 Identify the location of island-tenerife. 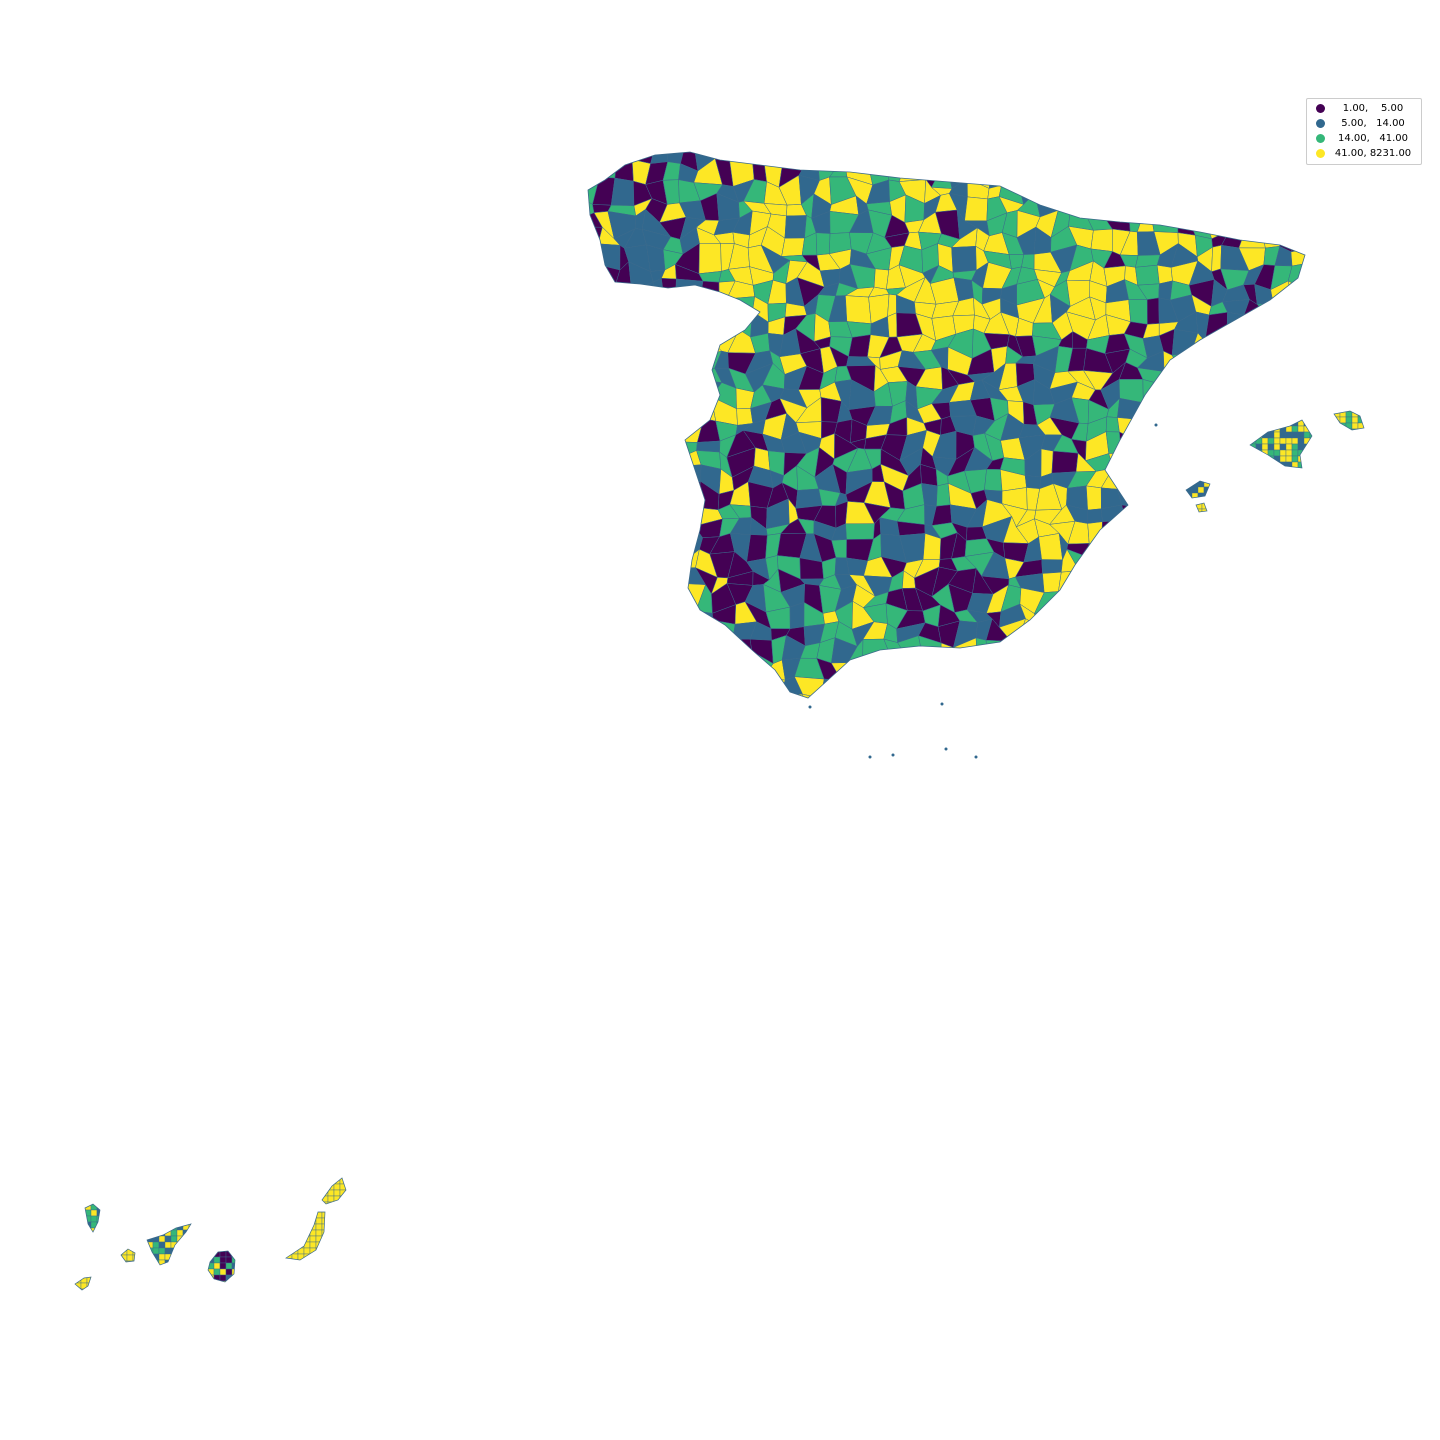
(169, 1244).